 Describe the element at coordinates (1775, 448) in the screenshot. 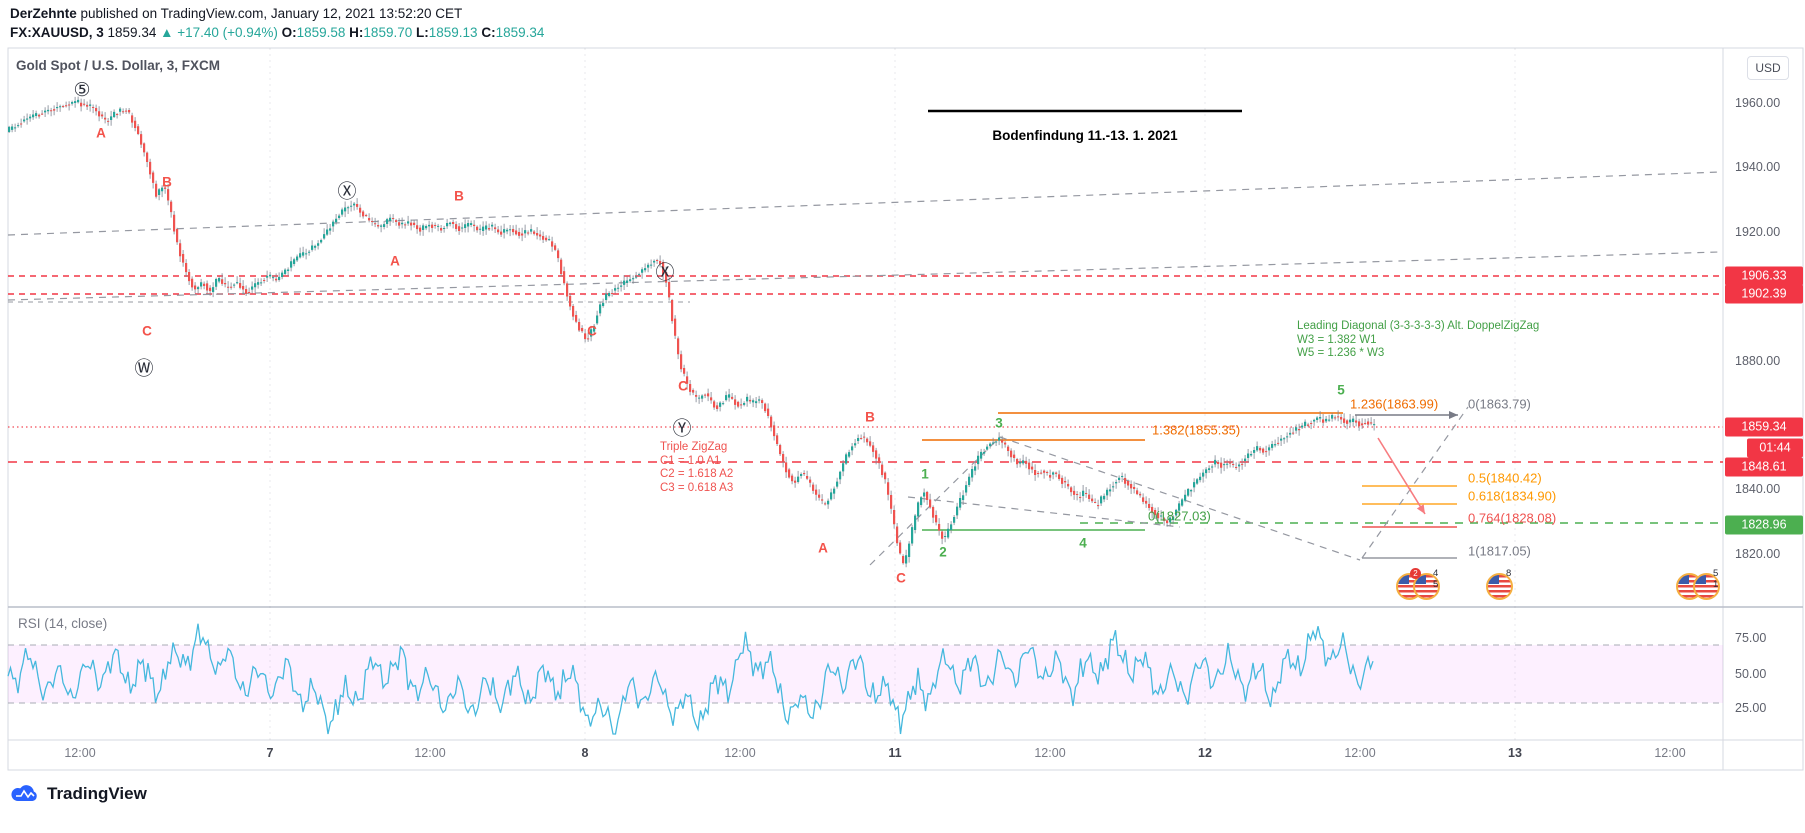

I see `countdown-badge: 01:44` at that location.